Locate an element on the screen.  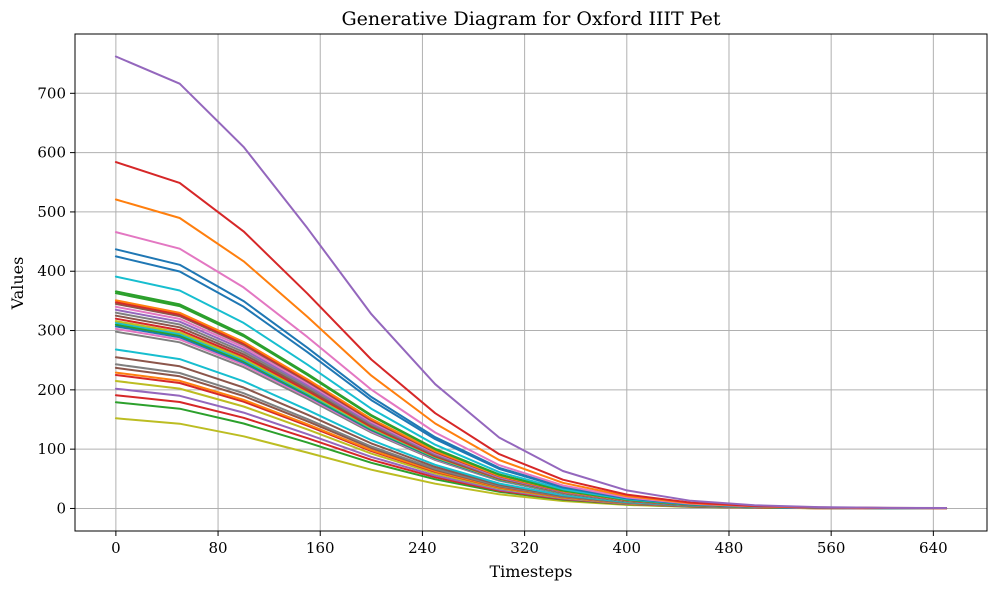
chart-title: Generative Diagram for Oxford IIIT Pet is located at coordinates (531, 19).